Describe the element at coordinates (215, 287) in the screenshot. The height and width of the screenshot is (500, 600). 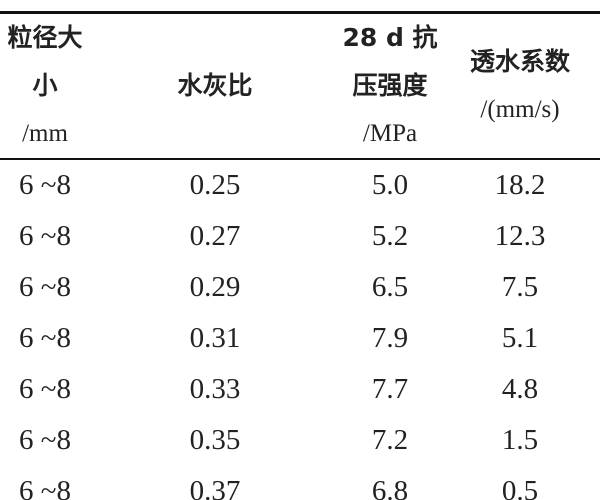
I see `table-cell: 0.29` at that location.